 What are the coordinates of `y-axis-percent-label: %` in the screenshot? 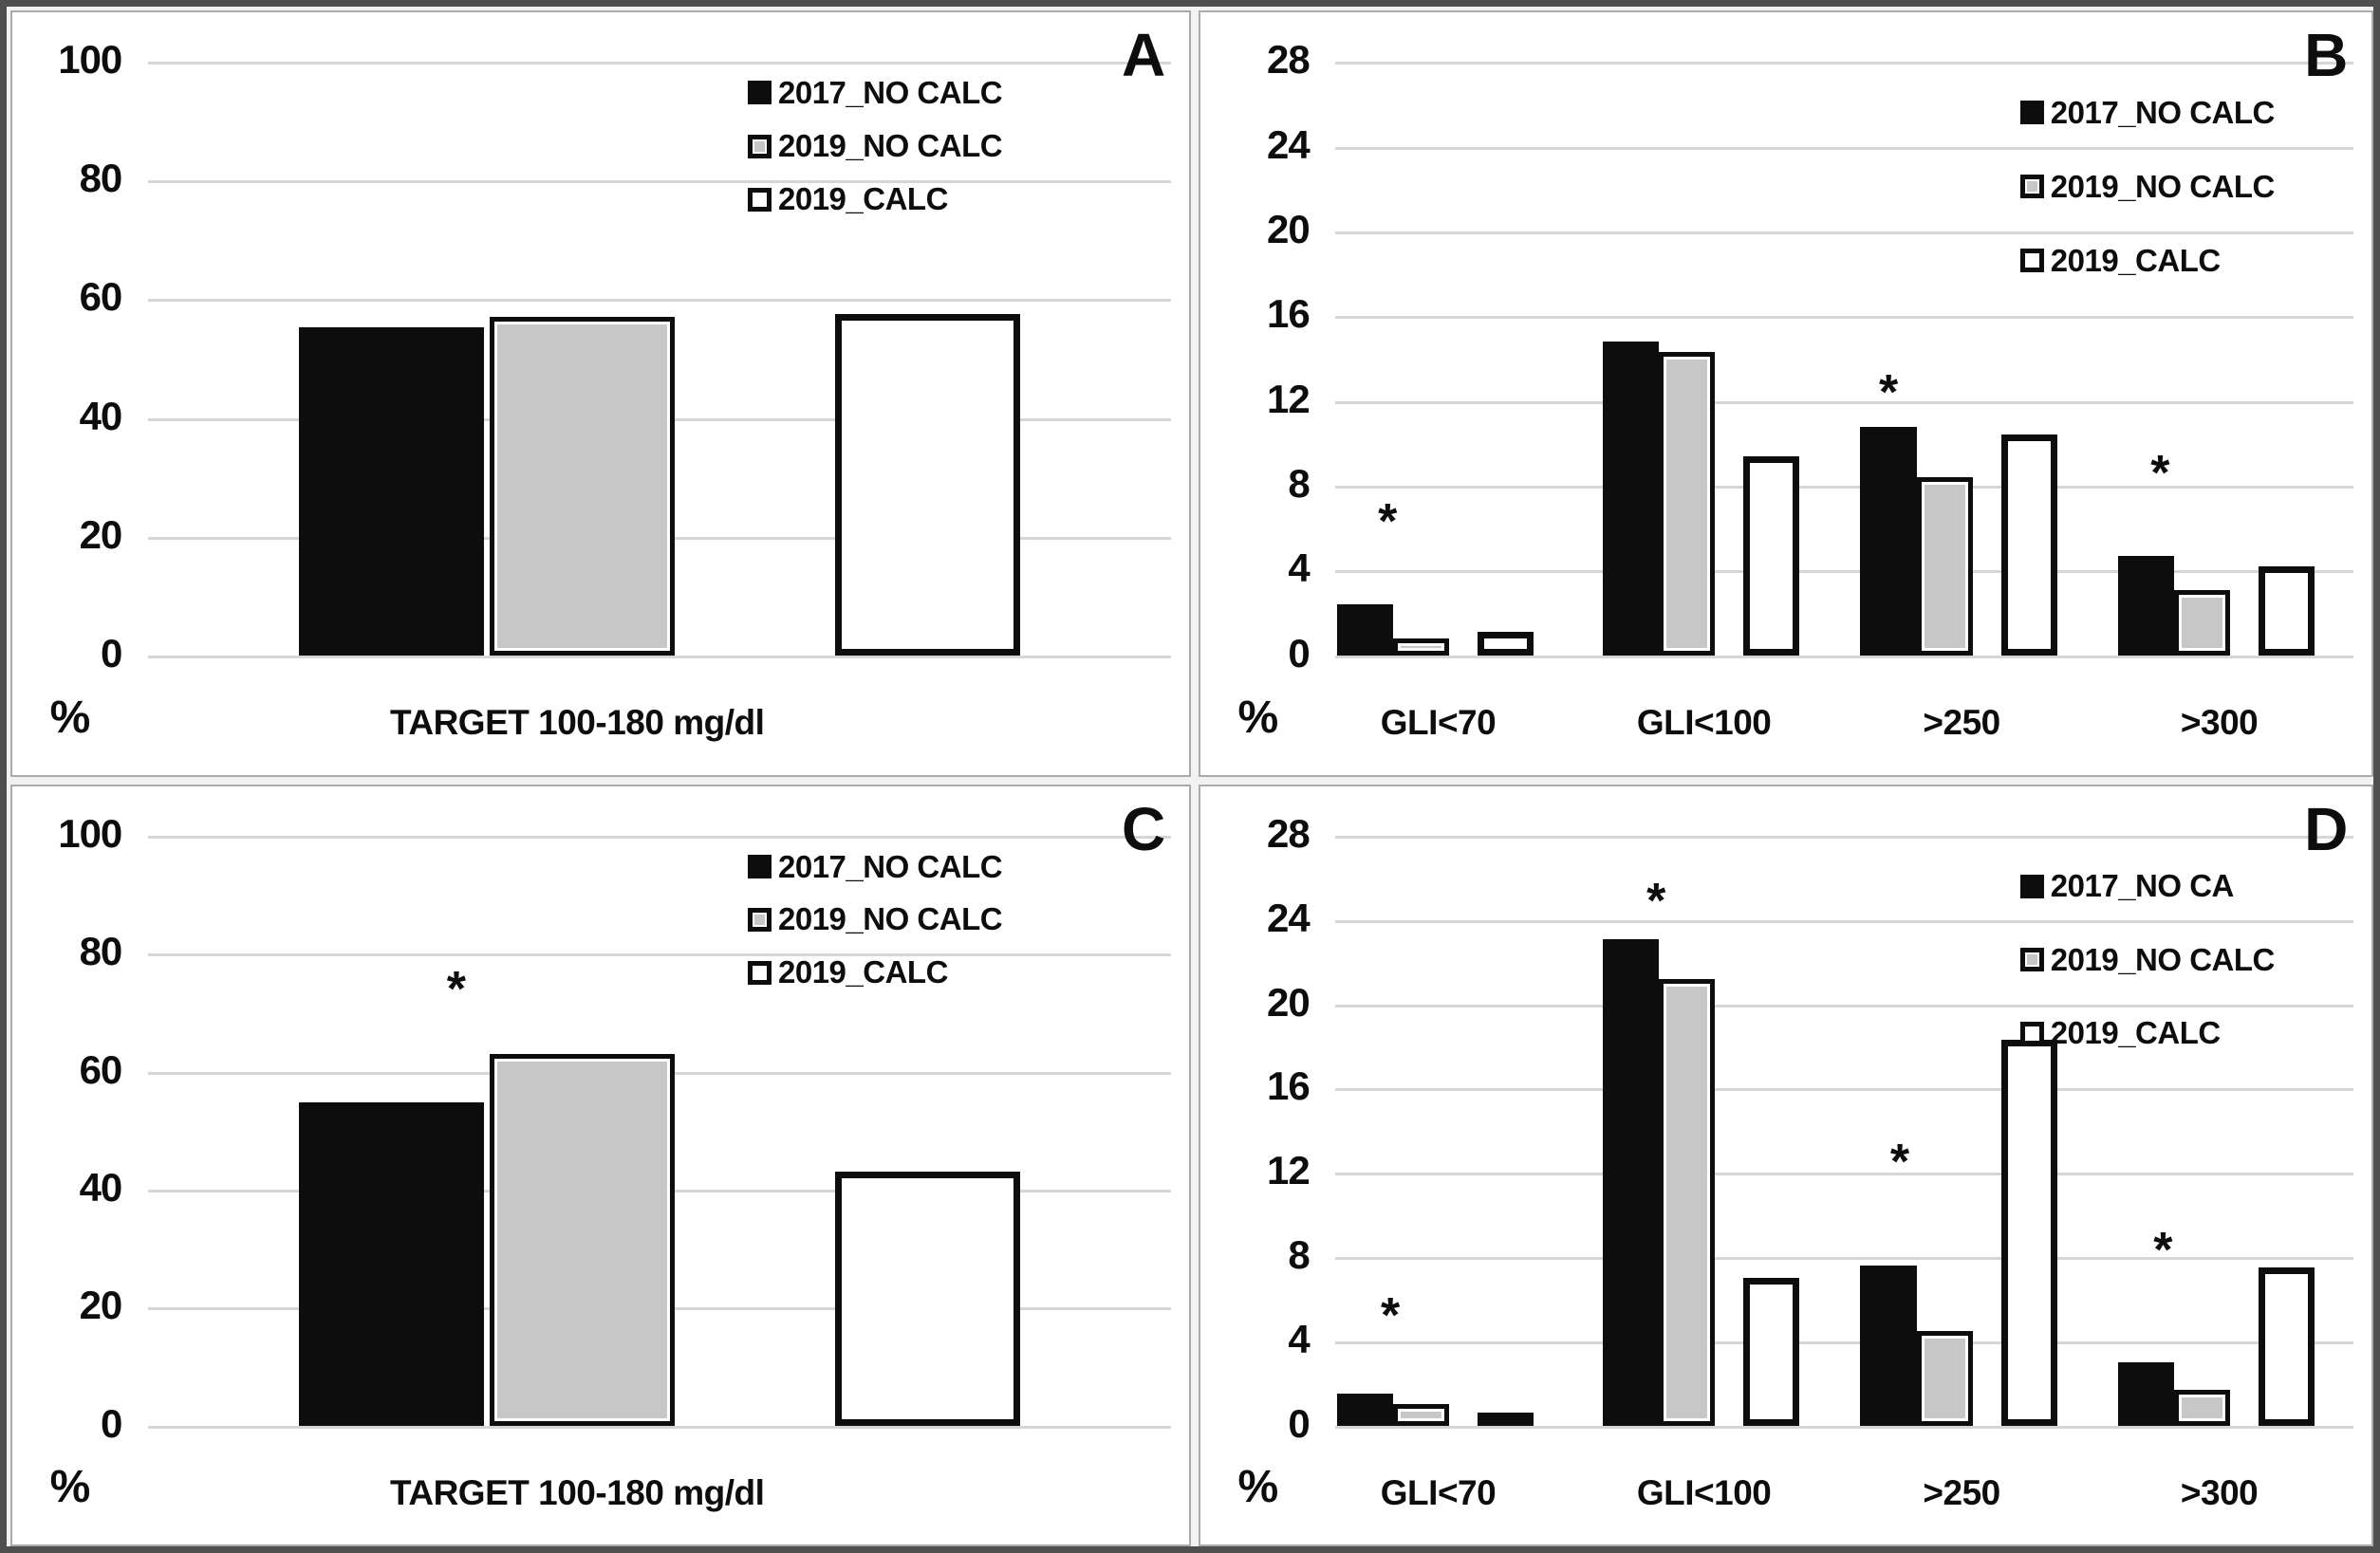 It's located at (70, 718).